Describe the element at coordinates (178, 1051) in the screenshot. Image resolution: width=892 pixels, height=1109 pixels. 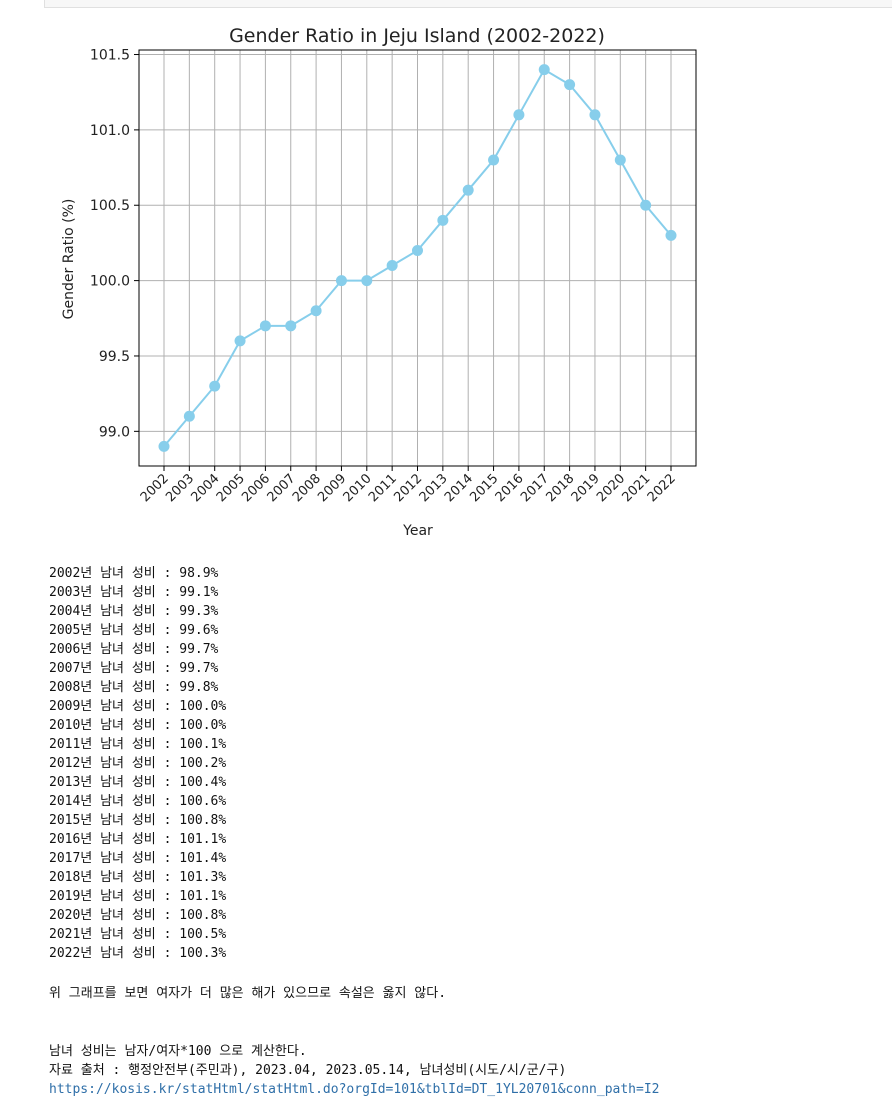
I see `formula-note: 남녀 성비는 남자/여자*100 으로 계산한다.` at that location.